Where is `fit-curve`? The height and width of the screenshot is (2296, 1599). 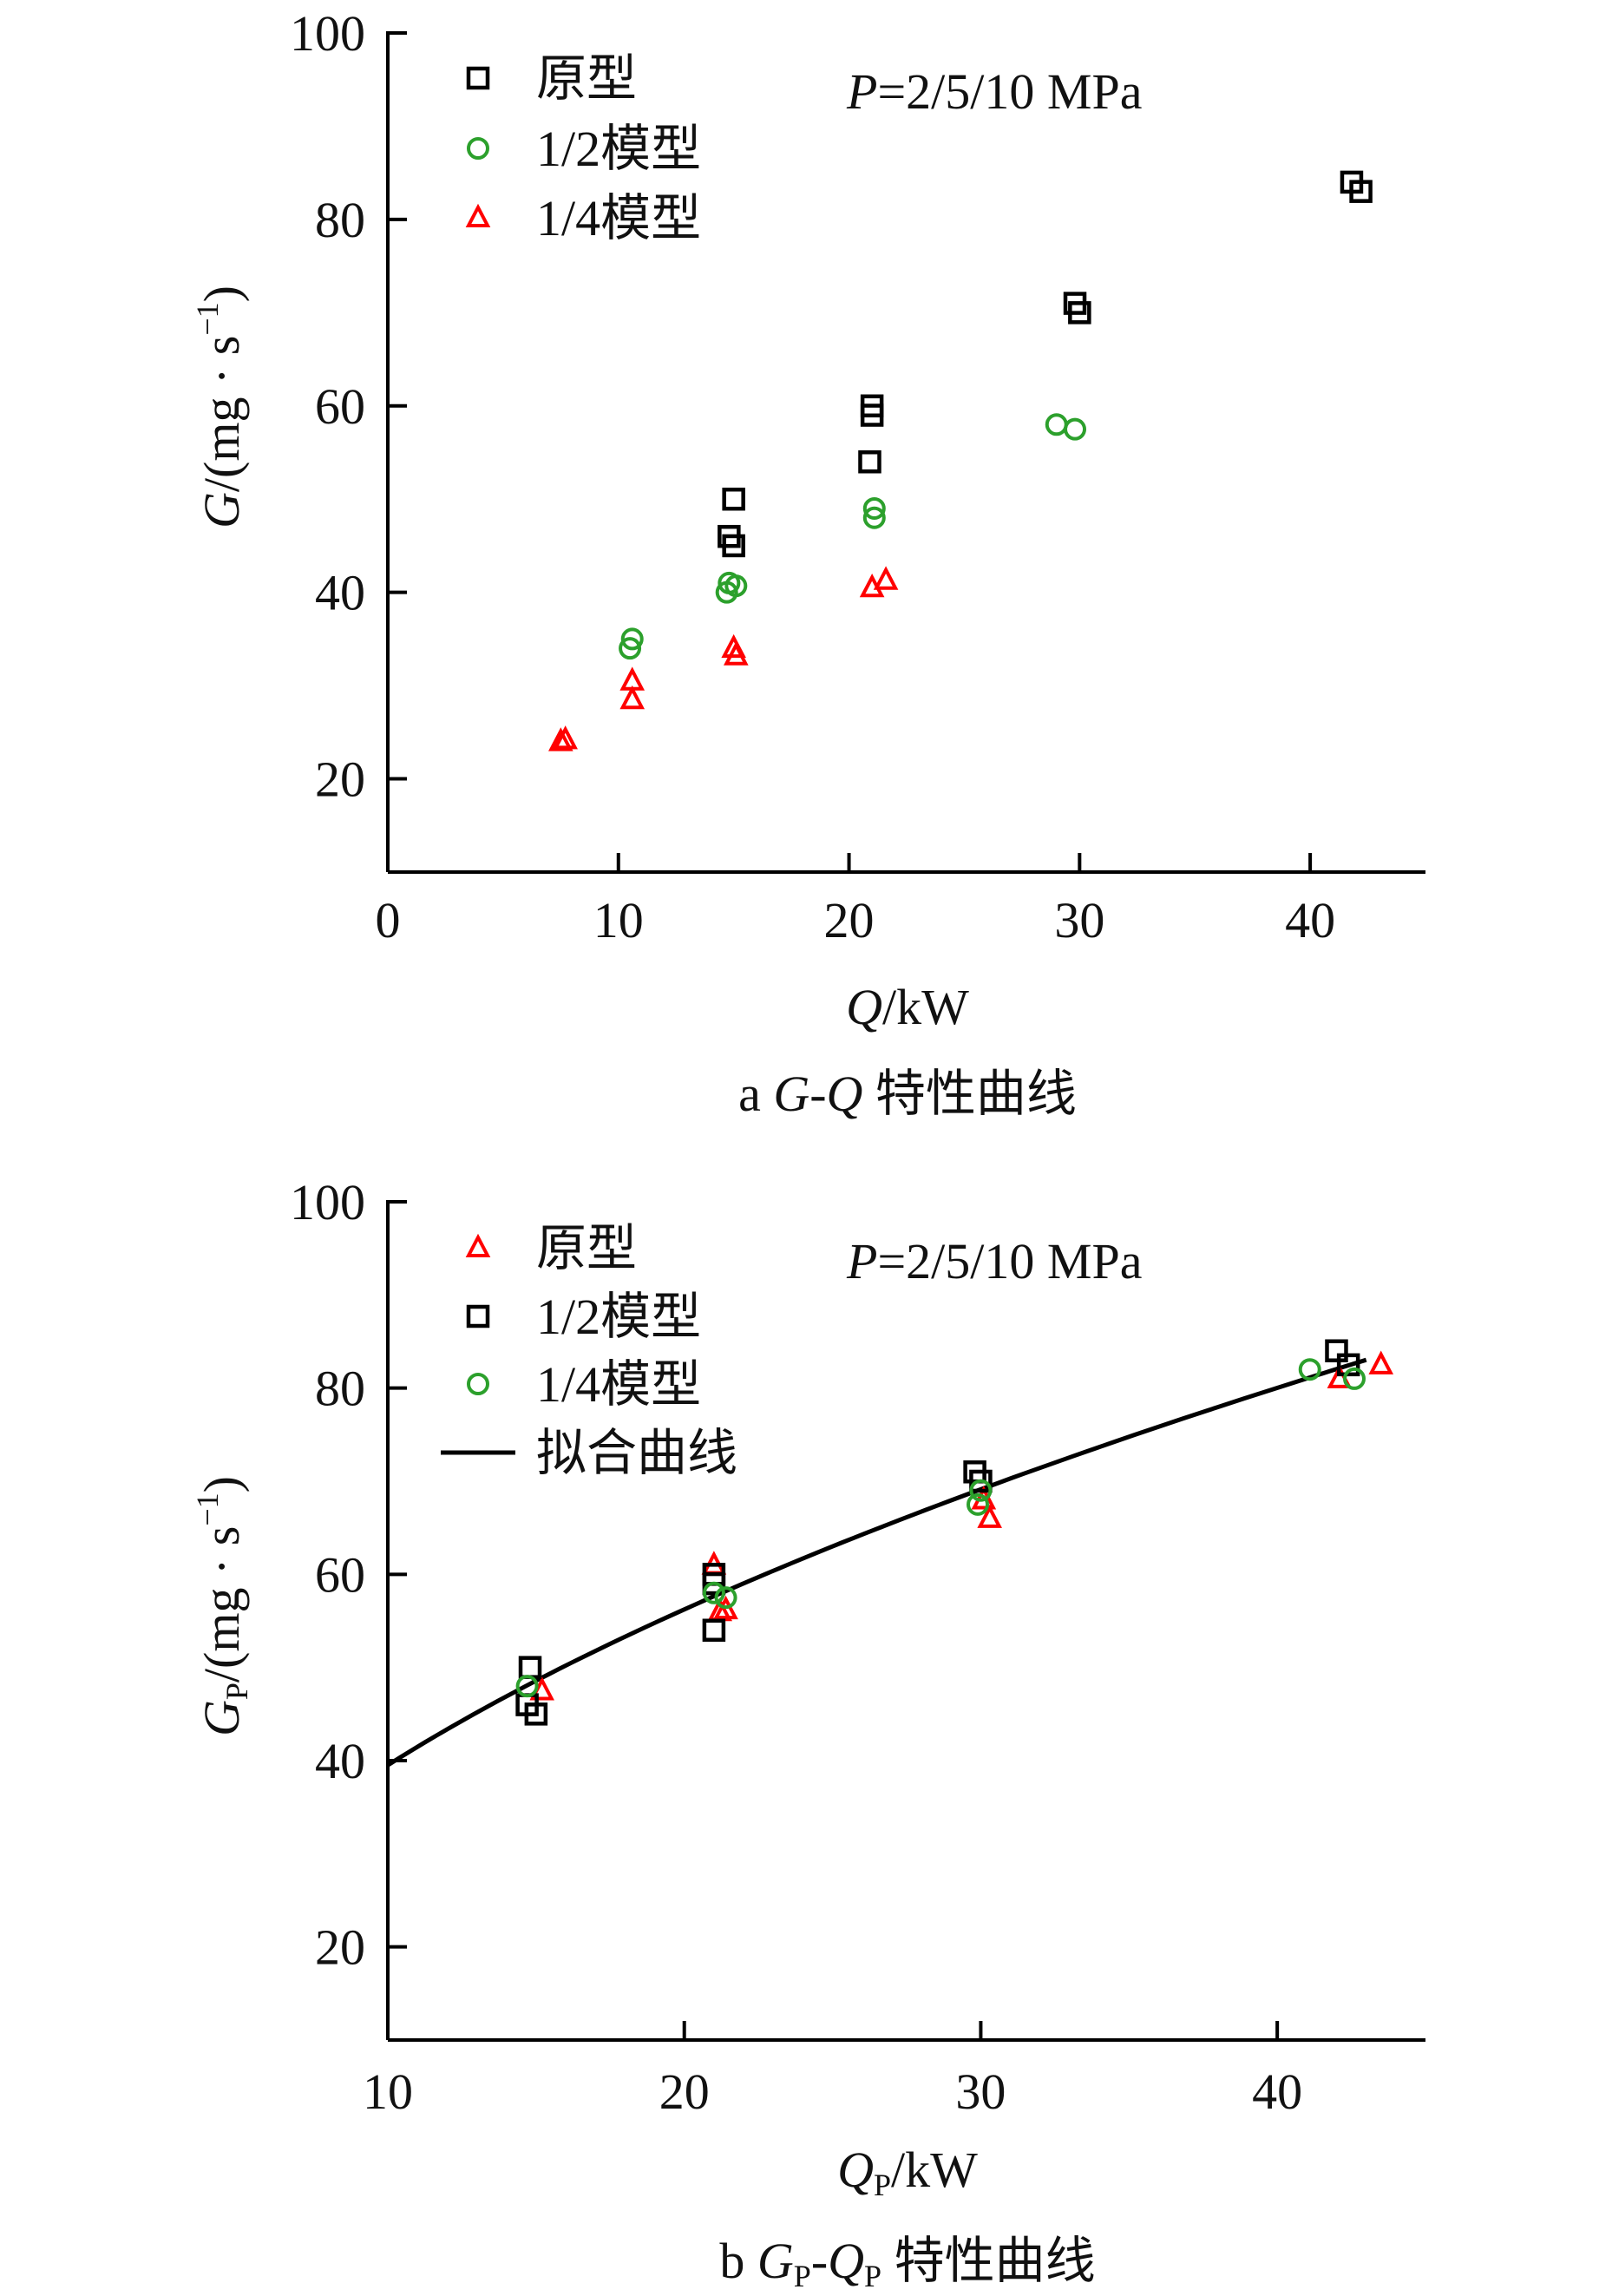 fit-curve is located at coordinates (876, 1562).